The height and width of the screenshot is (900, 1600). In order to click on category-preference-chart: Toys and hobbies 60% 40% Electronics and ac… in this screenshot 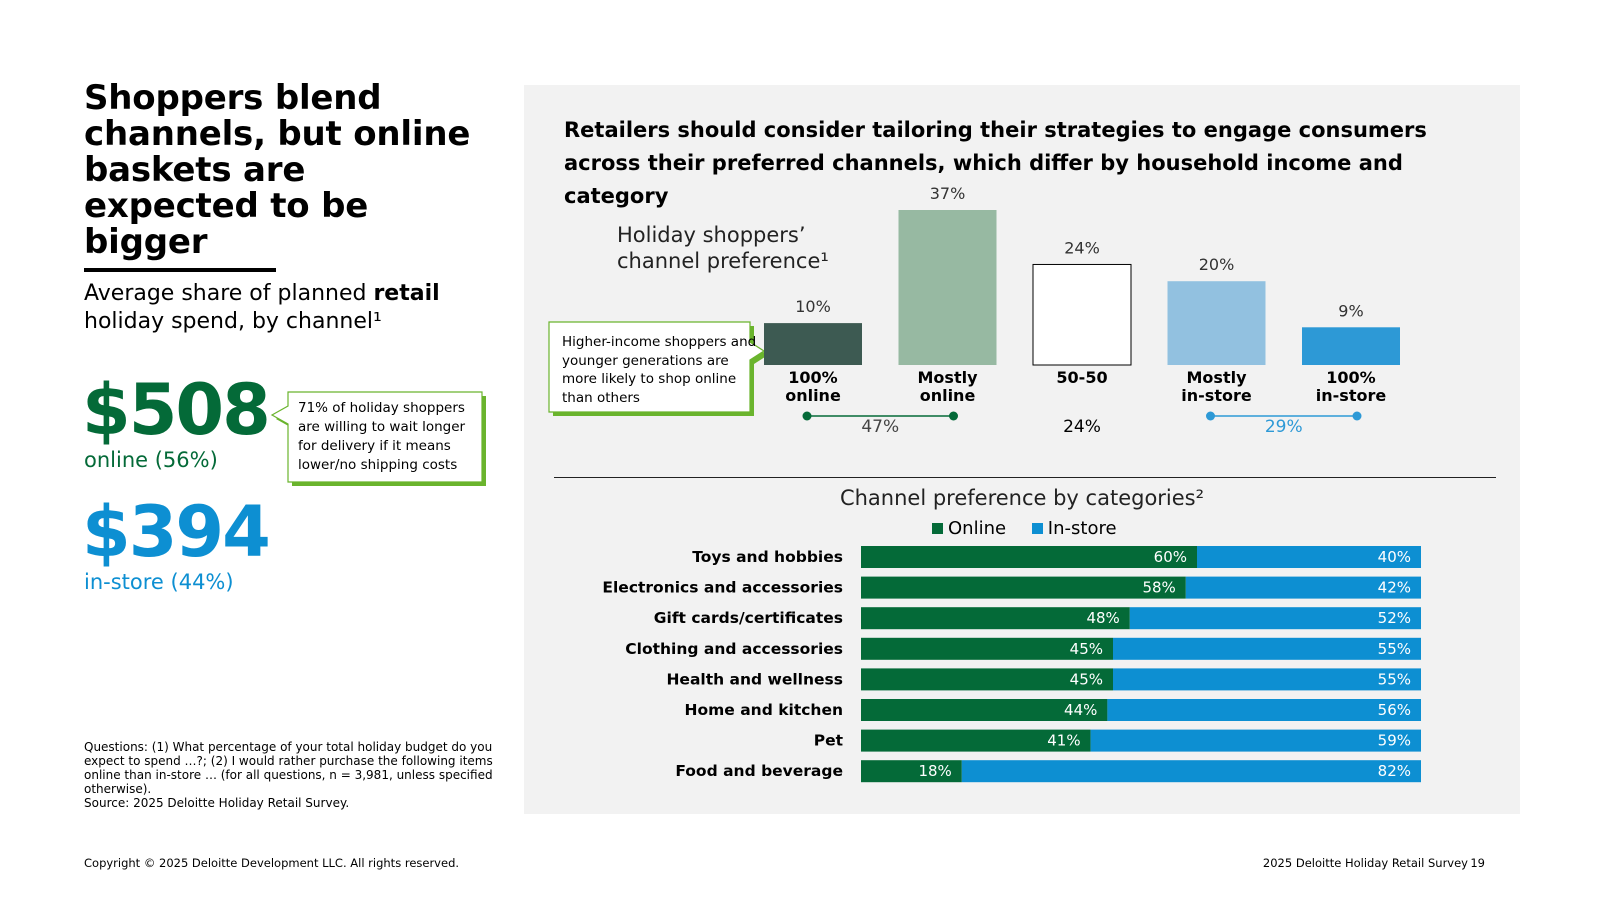, I will do `click(1011, 664)`.